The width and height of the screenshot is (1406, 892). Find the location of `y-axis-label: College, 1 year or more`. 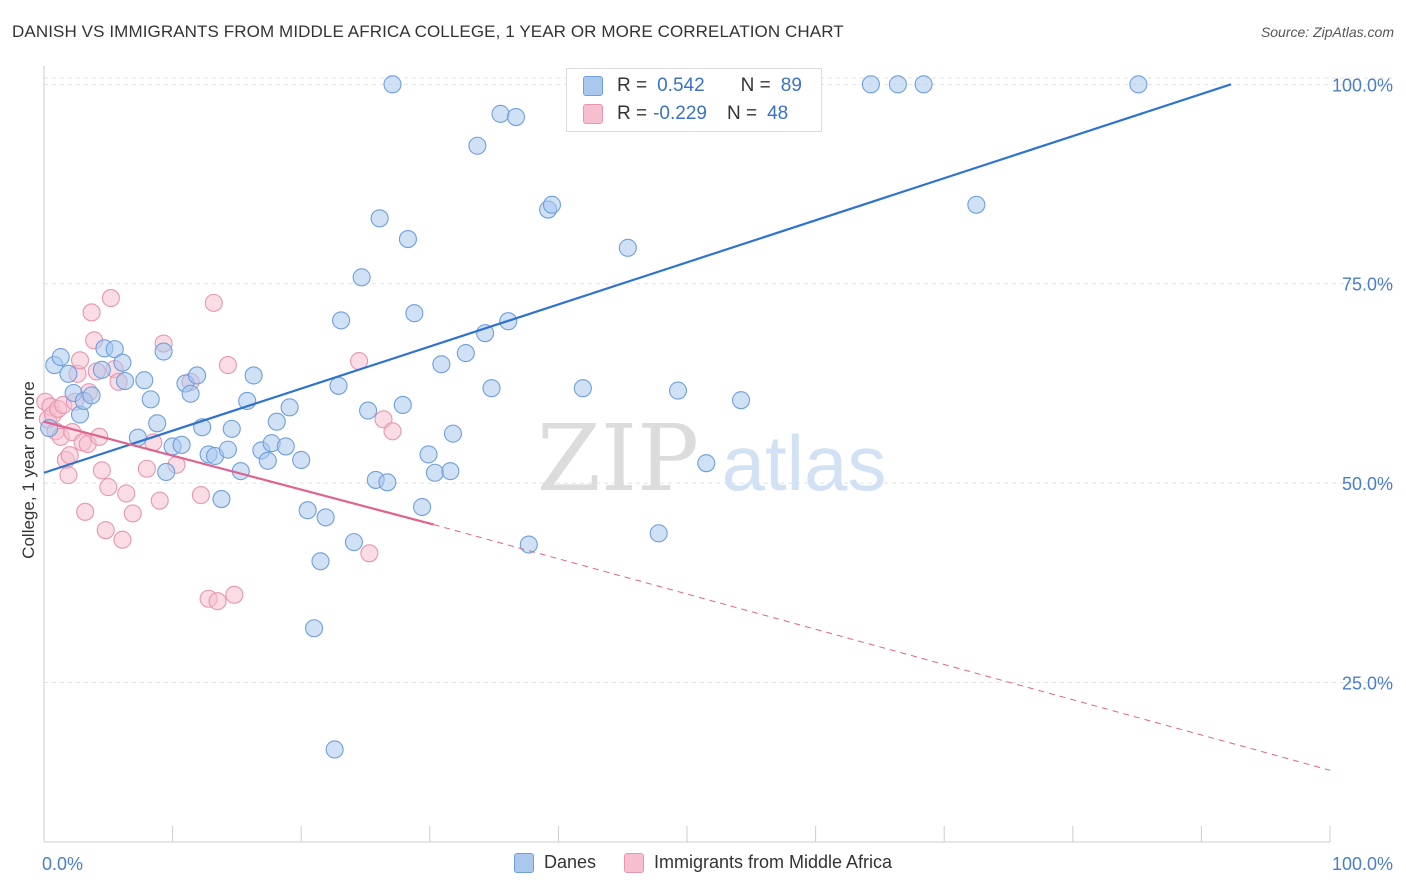

y-axis-label: College, 1 year or more is located at coordinates (28, 470).